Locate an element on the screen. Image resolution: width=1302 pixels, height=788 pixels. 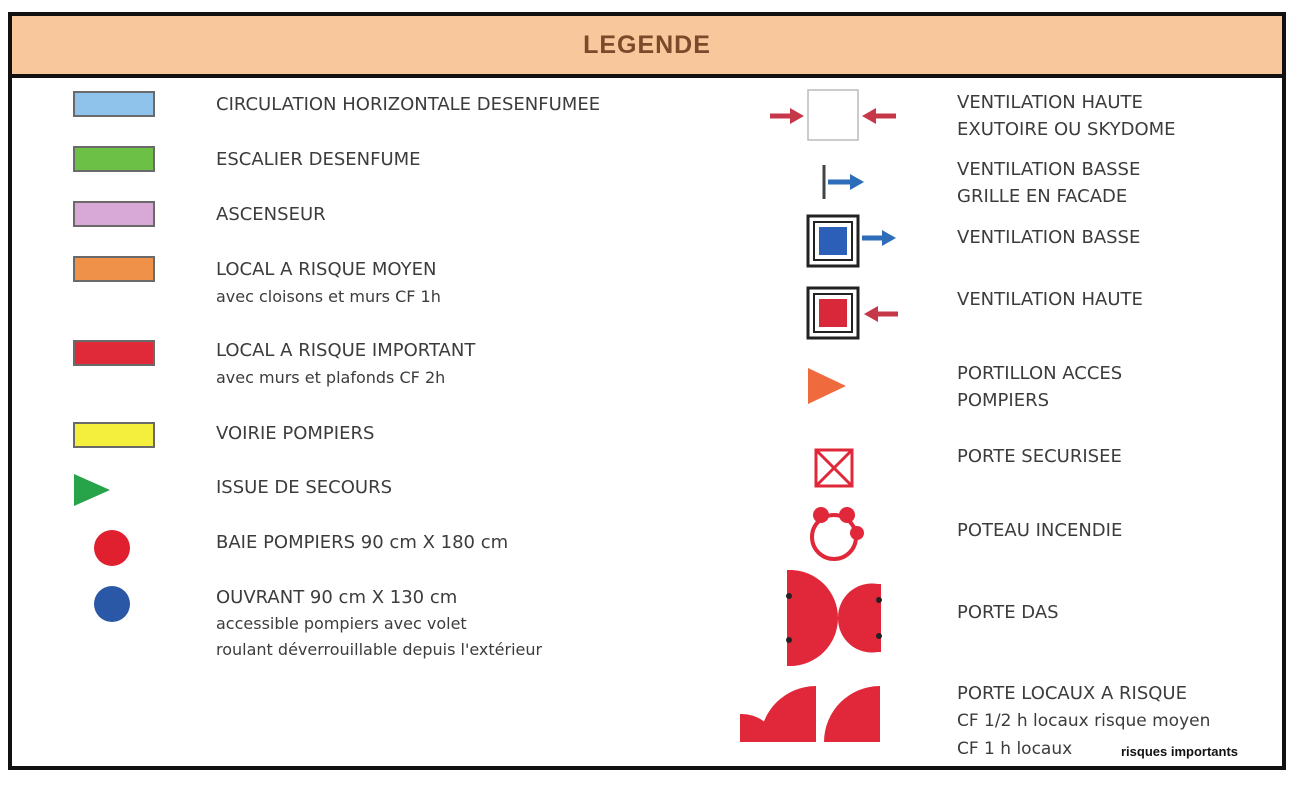
poteau-incendie-icon is located at coordinates (837, 534).